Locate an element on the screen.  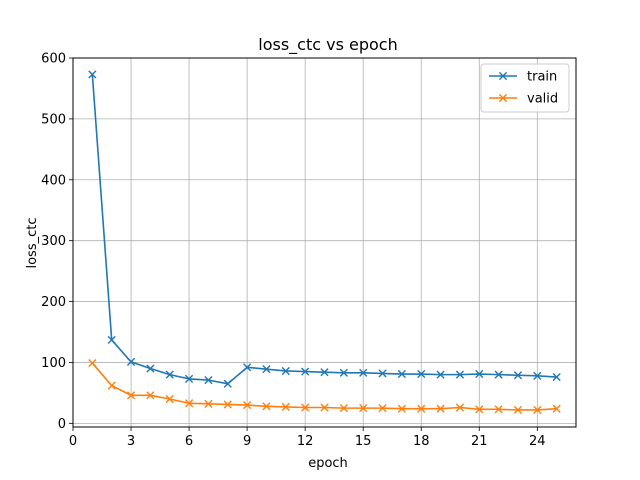
y-tick-label: 500 is located at coordinates (53, 119).